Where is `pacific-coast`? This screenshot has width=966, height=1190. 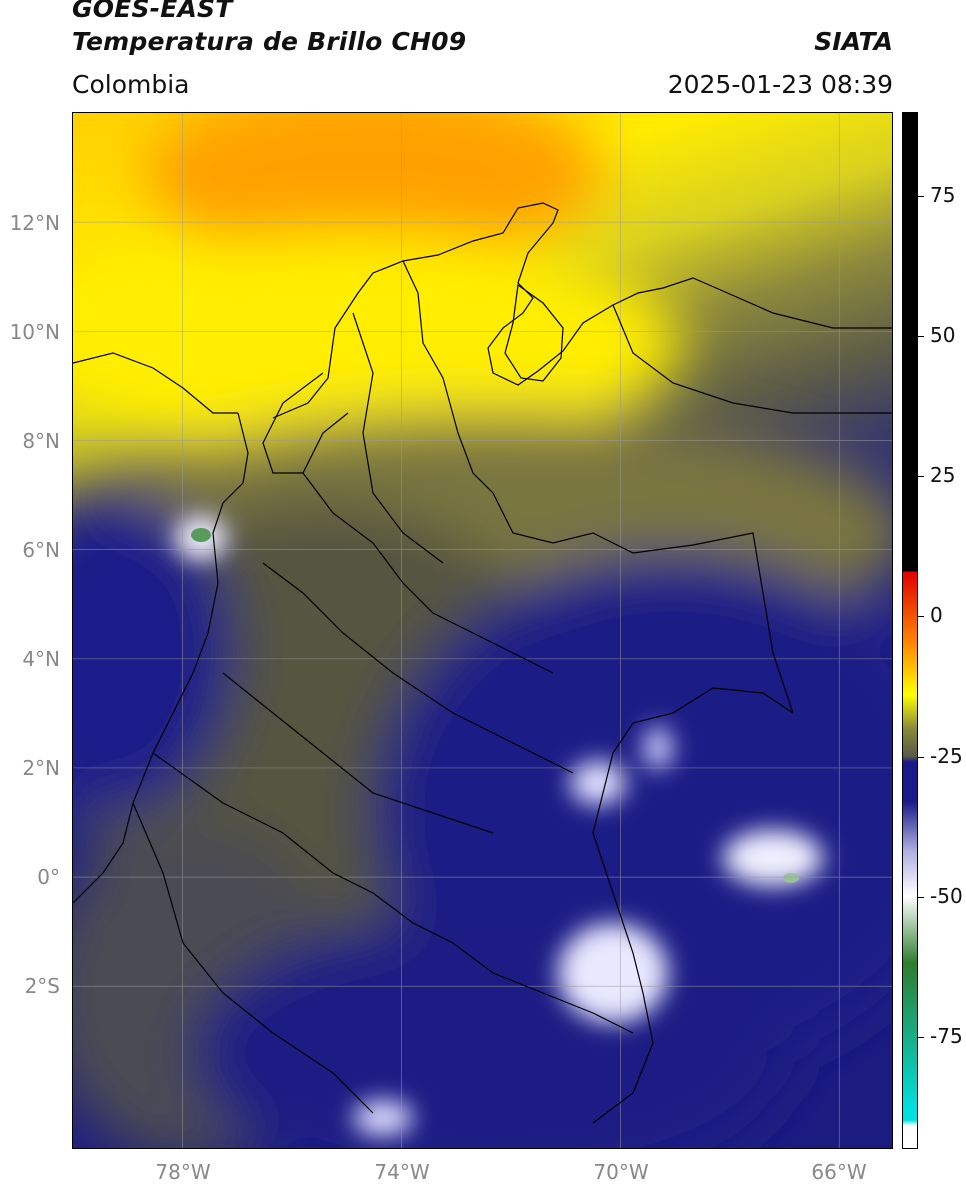
pacific-coast is located at coordinates (161, 658).